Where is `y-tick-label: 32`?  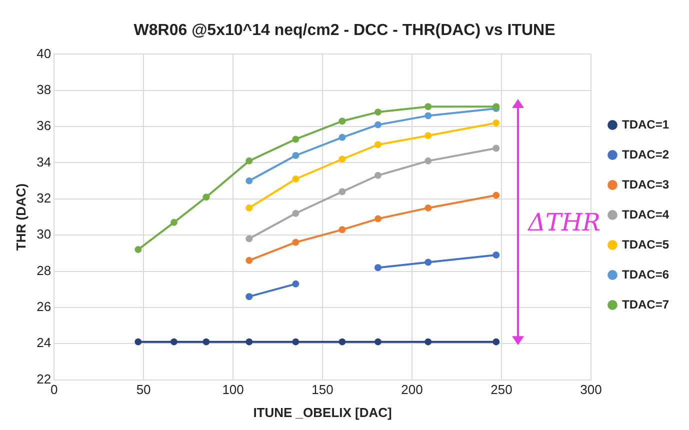 y-tick-label: 32 is located at coordinates (44, 198).